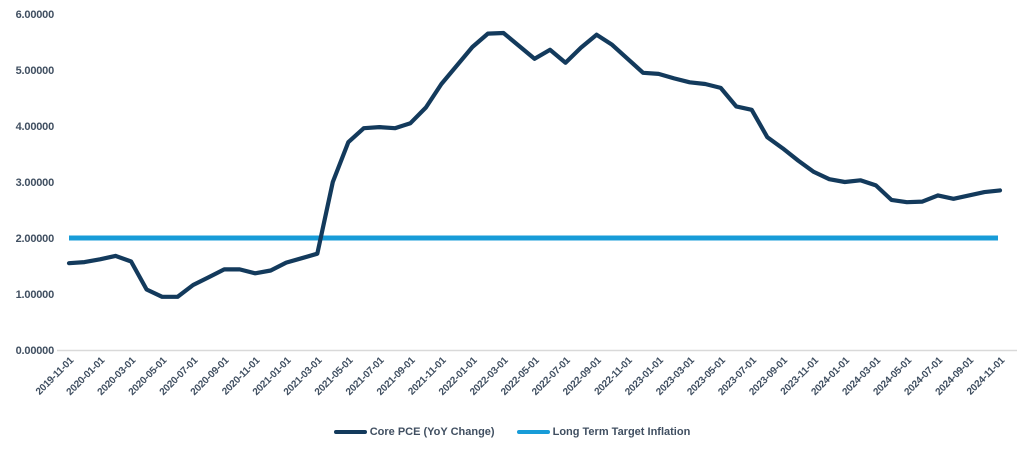 This screenshot has width=1024, height=453. What do you see at coordinates (35, 239) in the screenshot?
I see `y-tick-label: 2.00000` at bounding box center [35, 239].